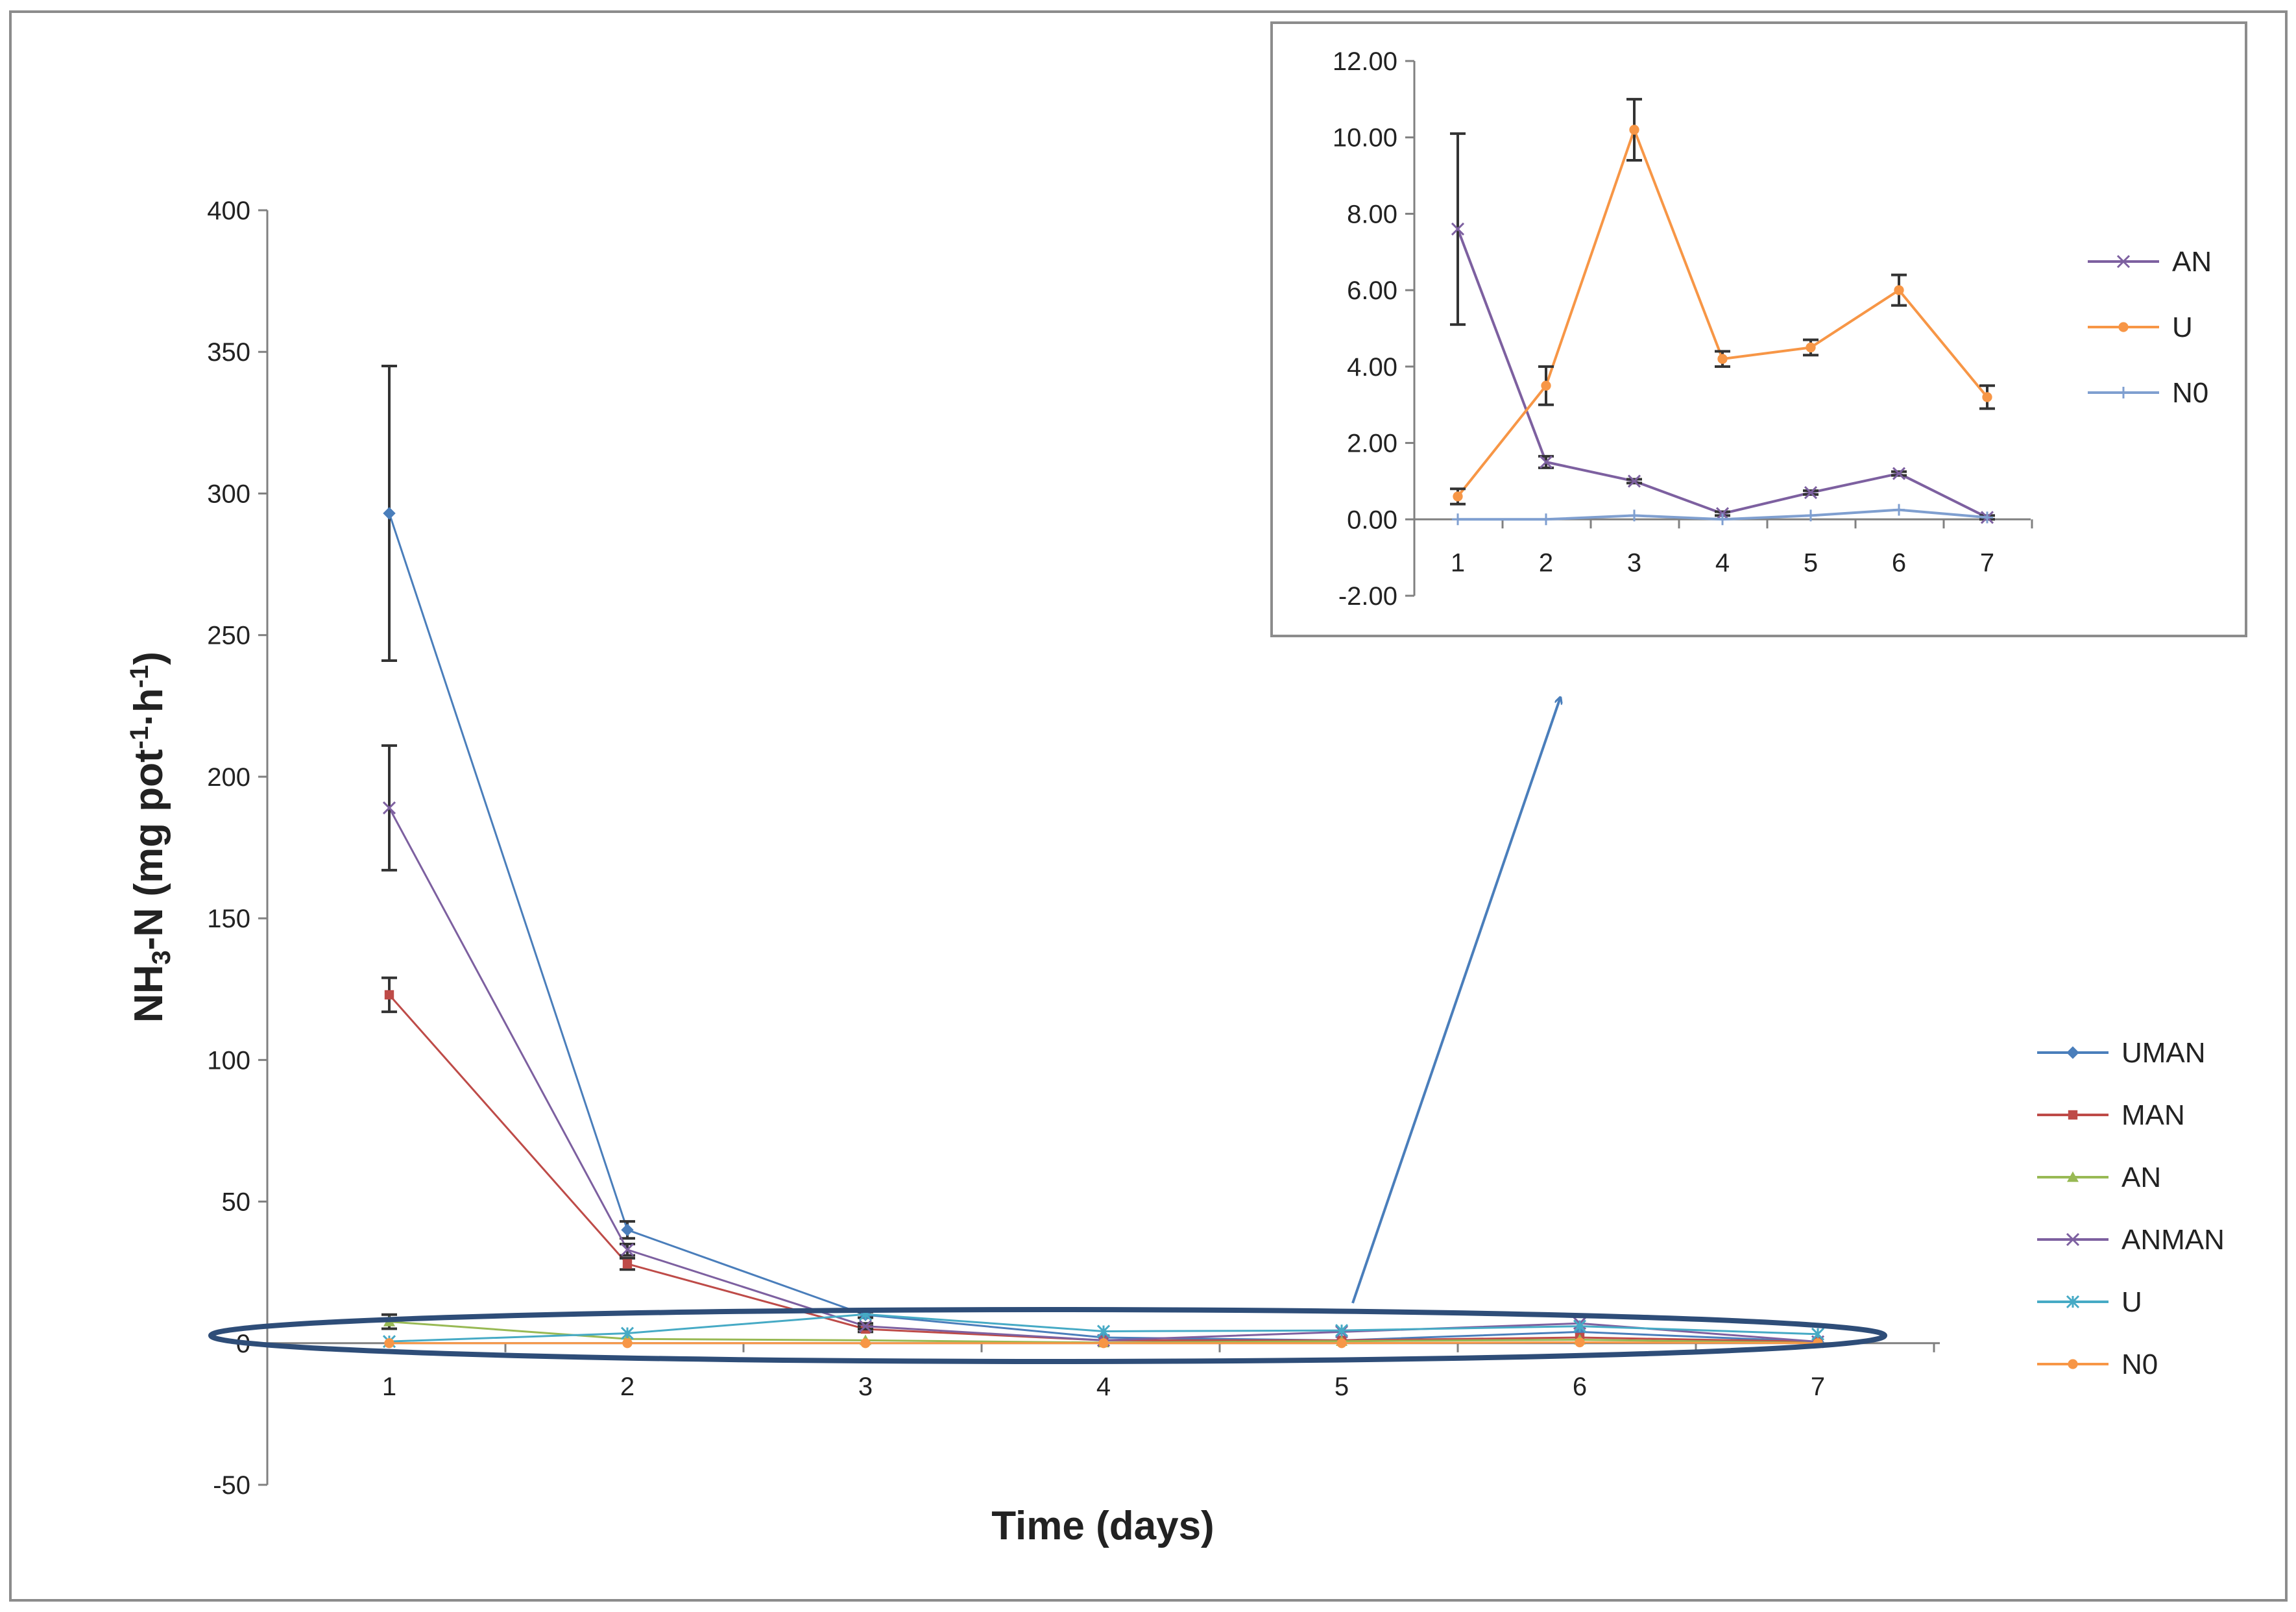  What do you see at coordinates (2163, 1053) in the screenshot?
I see `main-legend-label: UMAN` at bounding box center [2163, 1053].